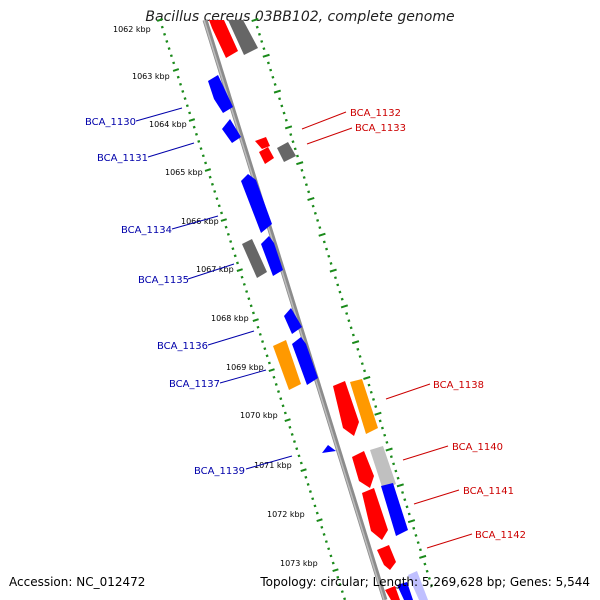 This screenshot has height=600, width=600. Describe the element at coordinates (194, 384) in the screenshot. I see `gene-label: BCA_1137` at that location.